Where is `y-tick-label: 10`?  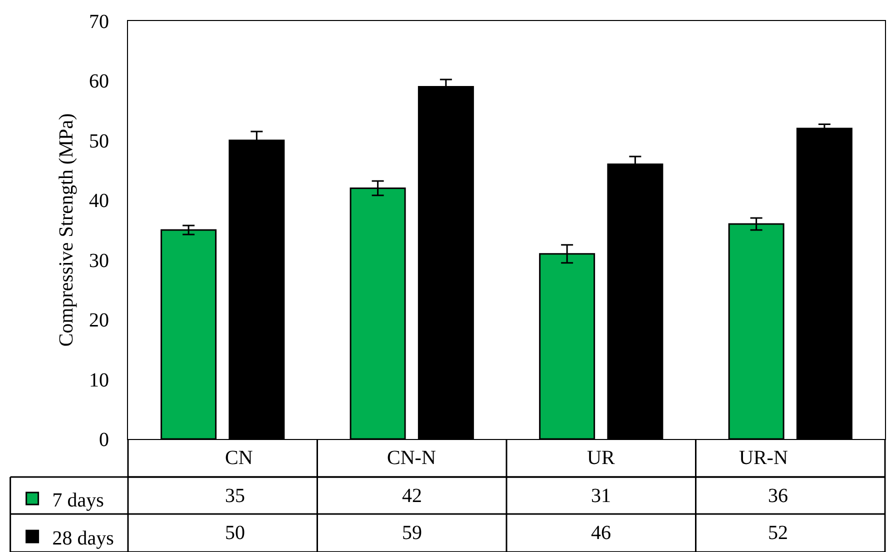
y-tick-label: 10 is located at coordinates (99, 380).